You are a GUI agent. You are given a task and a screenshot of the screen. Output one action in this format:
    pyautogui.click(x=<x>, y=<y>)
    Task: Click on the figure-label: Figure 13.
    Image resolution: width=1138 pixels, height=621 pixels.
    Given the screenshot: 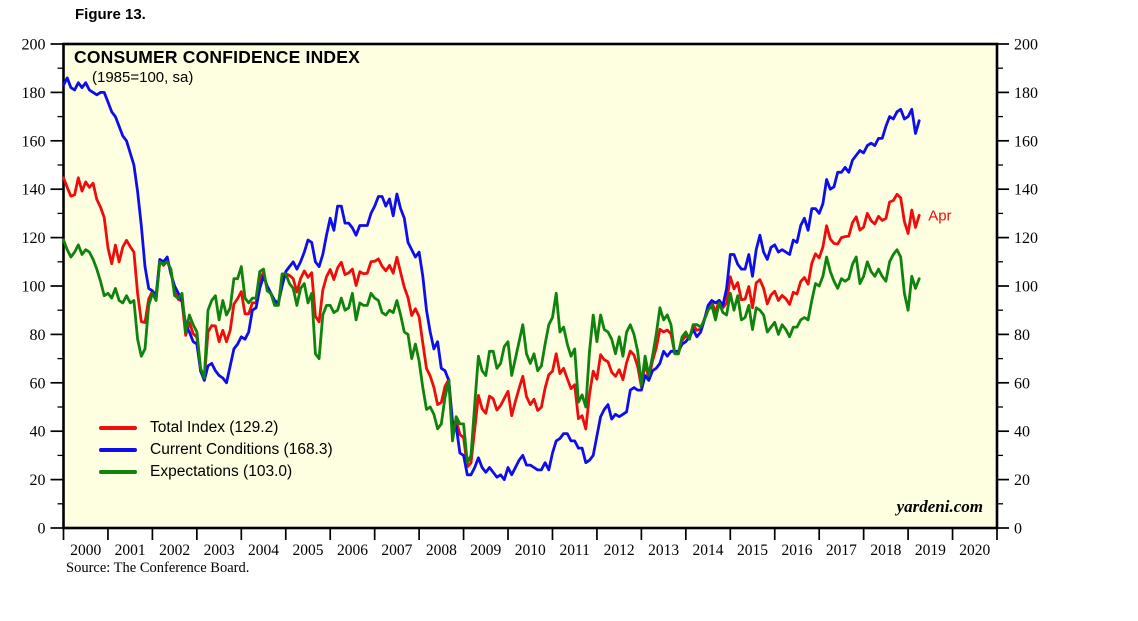 What is the action you would take?
    pyautogui.click(x=110, y=14)
    